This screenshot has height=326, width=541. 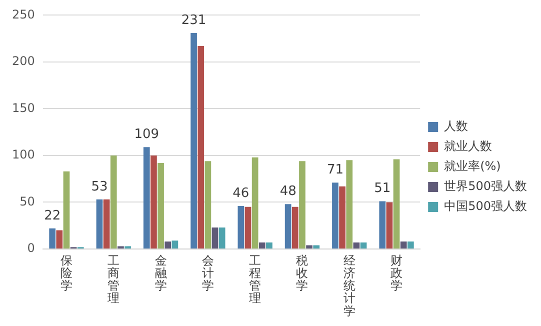 I want to click on x-tick-label: 工程管理, so click(x=255, y=279).